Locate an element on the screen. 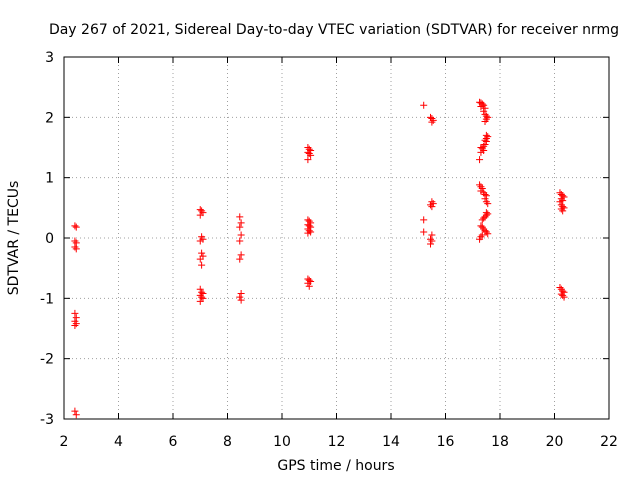 The height and width of the screenshot is (480, 640). x-tick-label: 12 is located at coordinates (337, 442).